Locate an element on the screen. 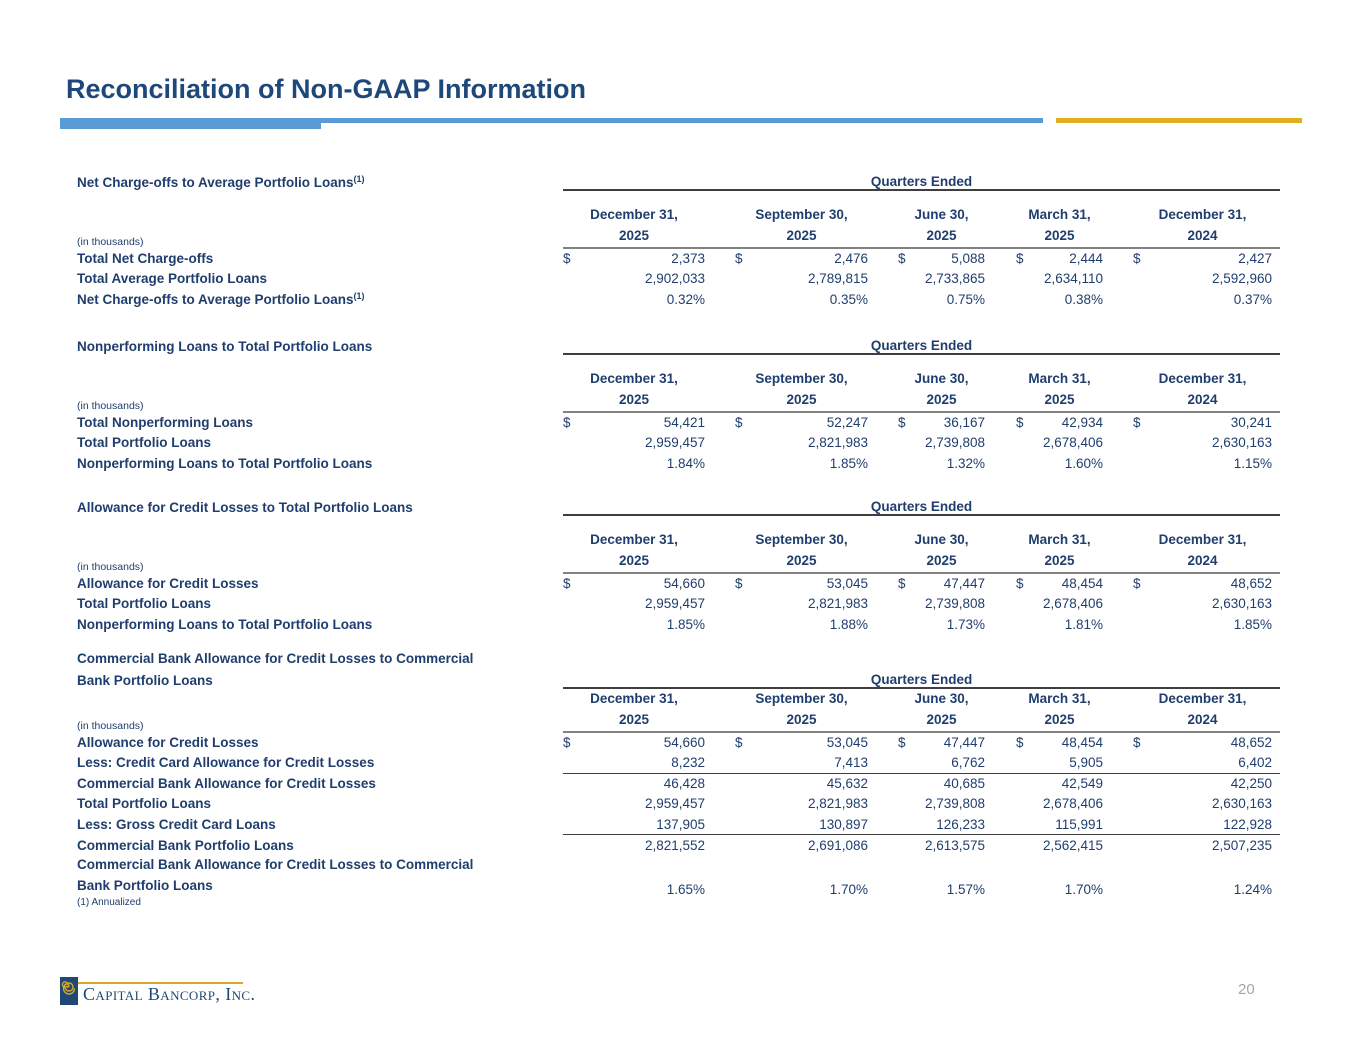 This screenshot has height=1055, width=1365. cell-value: 2,634,110 is located at coordinates (1073, 279).